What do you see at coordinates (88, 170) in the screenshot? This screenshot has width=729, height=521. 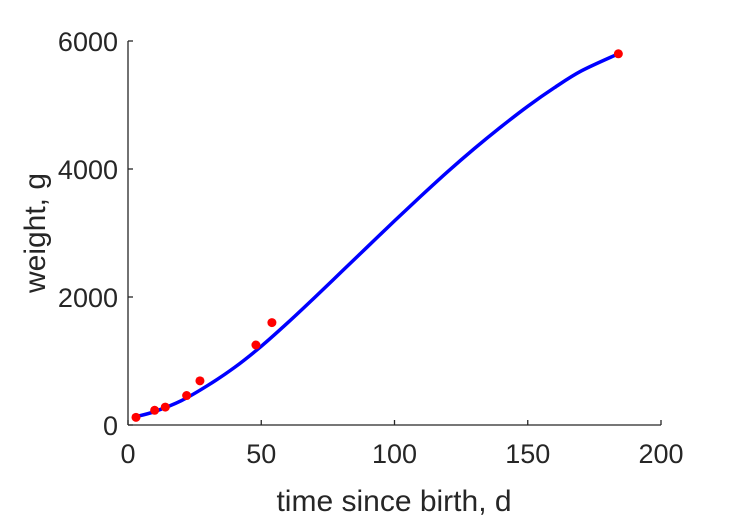 I see `y-tick-label: 4000` at bounding box center [88, 170].